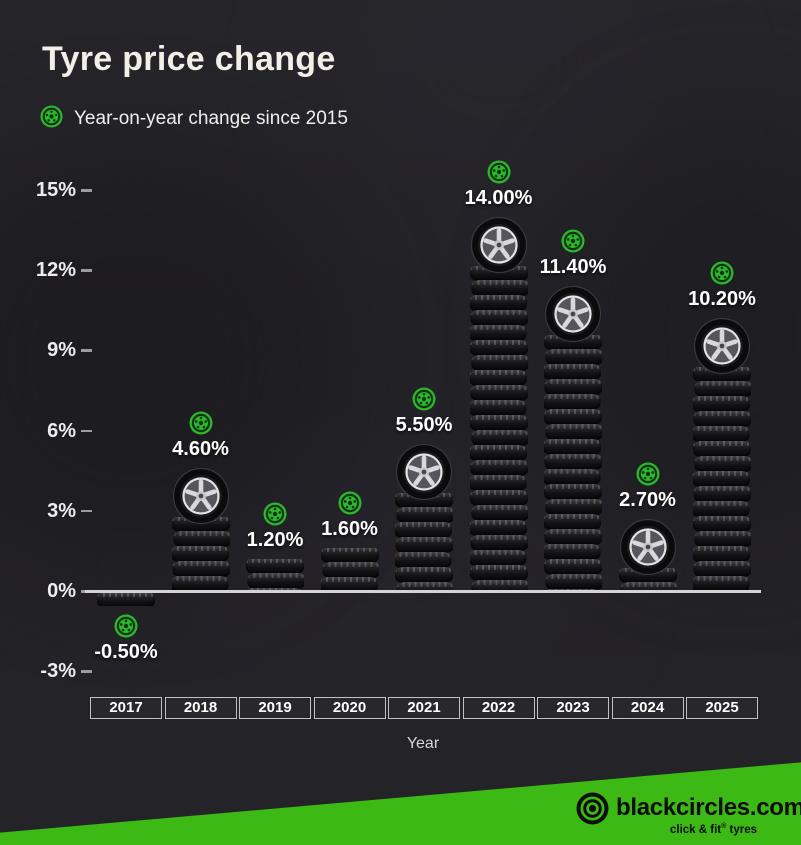 The width and height of the screenshot is (801, 845). I want to click on value-callout: 2.70%, so click(648, 487).